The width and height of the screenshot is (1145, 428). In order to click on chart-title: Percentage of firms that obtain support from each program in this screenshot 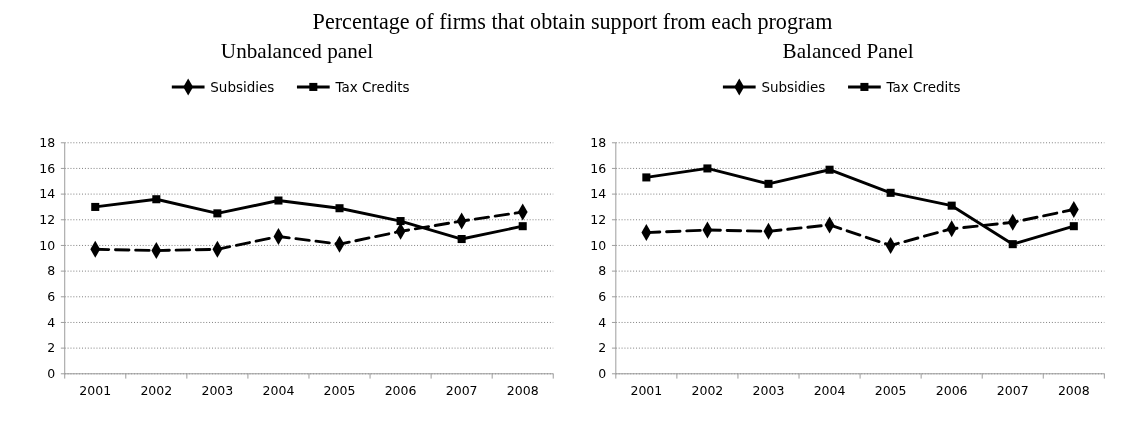, I will do `click(572, 22)`.